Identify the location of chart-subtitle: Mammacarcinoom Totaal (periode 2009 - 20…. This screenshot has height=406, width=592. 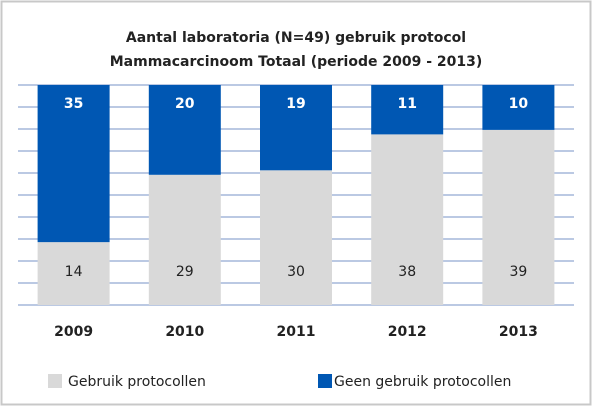
(296, 62).